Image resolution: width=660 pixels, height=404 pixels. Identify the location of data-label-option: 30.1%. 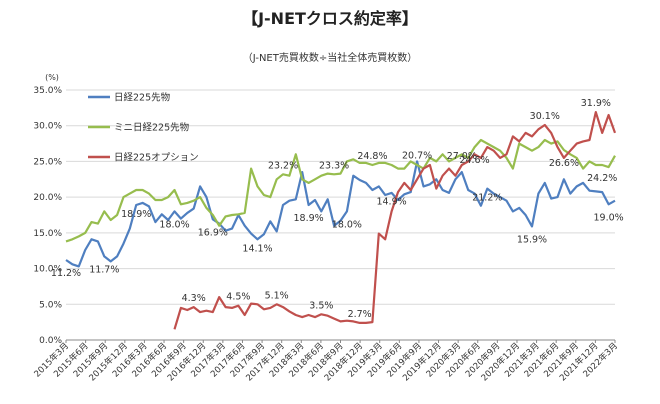
(545, 116).